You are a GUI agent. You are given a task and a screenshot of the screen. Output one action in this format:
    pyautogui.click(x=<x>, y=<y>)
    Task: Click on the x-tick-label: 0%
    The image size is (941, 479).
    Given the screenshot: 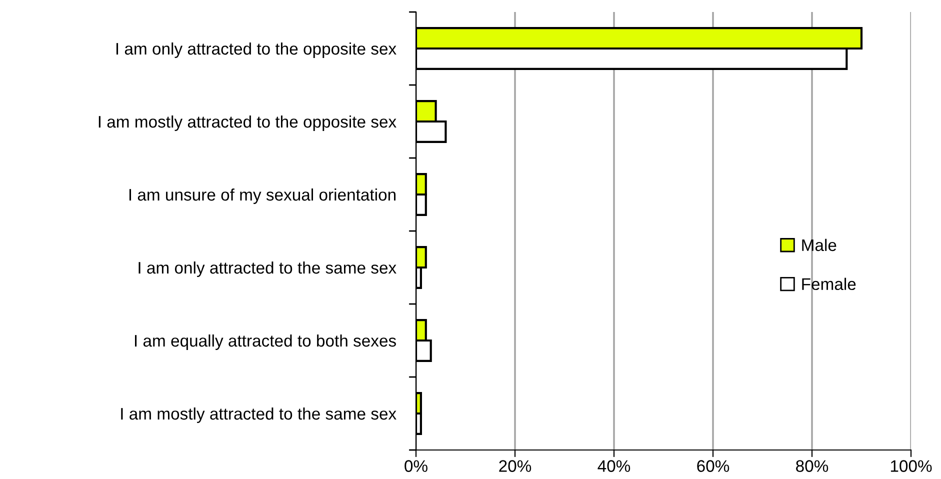 What is the action you would take?
    pyautogui.click(x=416, y=466)
    